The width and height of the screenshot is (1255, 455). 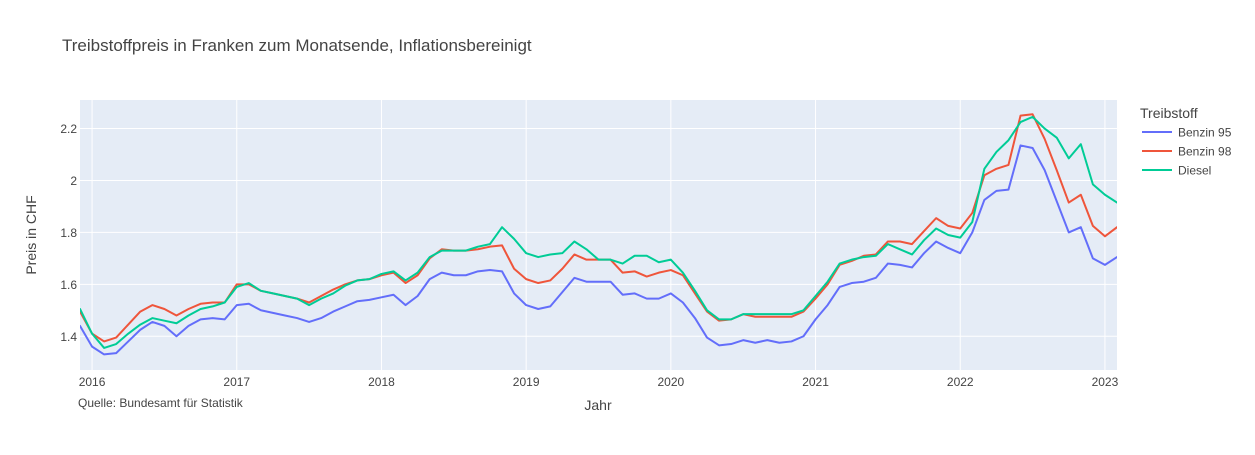 What do you see at coordinates (670, 382) in the screenshot?
I see `x-tick-label: 2020` at bounding box center [670, 382].